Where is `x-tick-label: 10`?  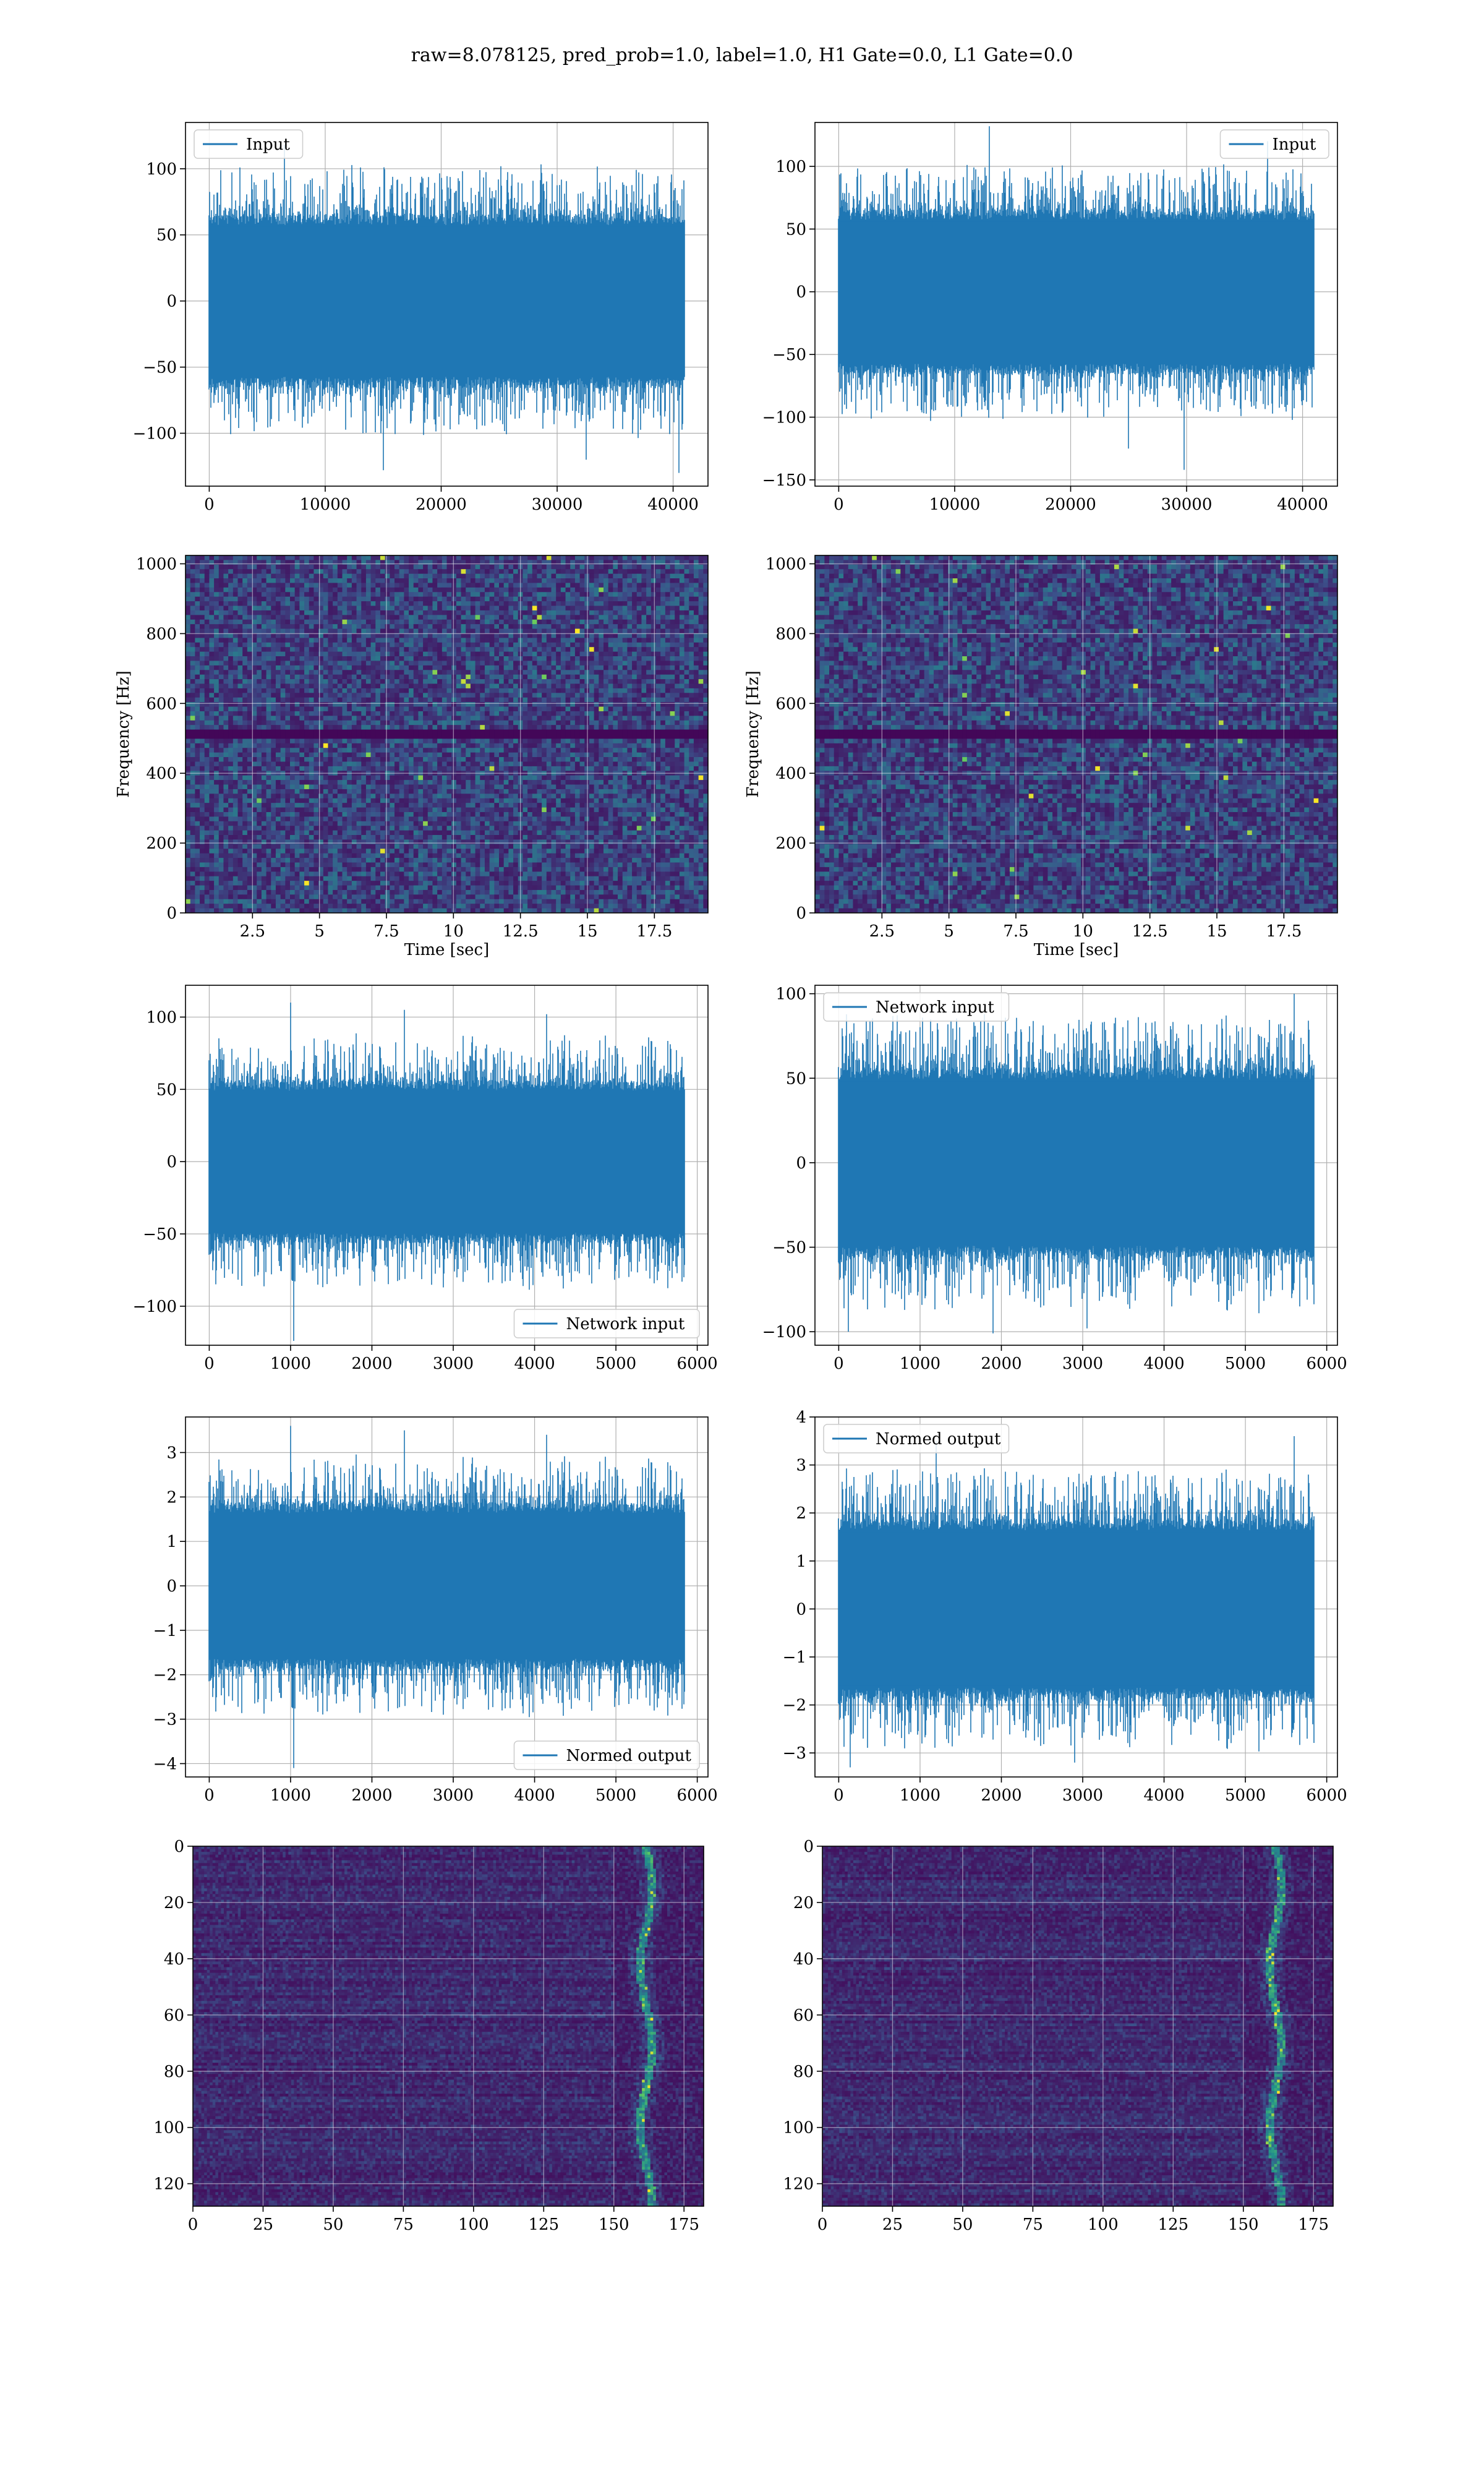
x-tick-label: 10 is located at coordinates (453, 931).